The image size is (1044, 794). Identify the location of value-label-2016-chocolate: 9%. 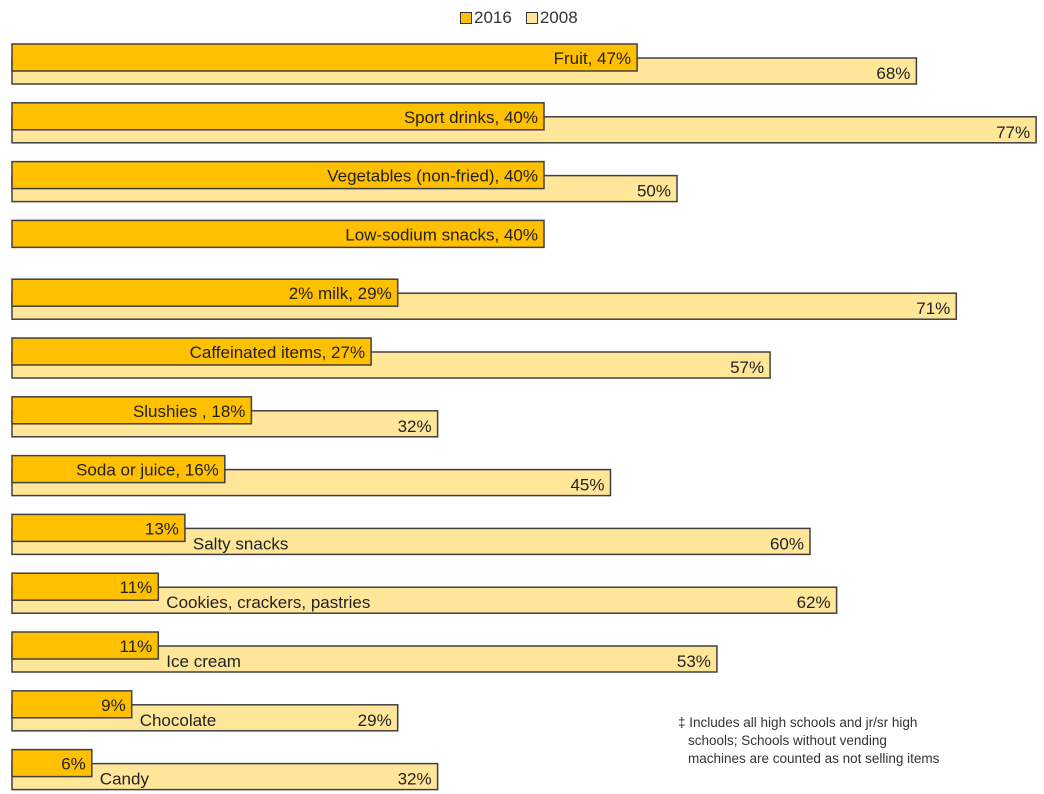
(113, 705).